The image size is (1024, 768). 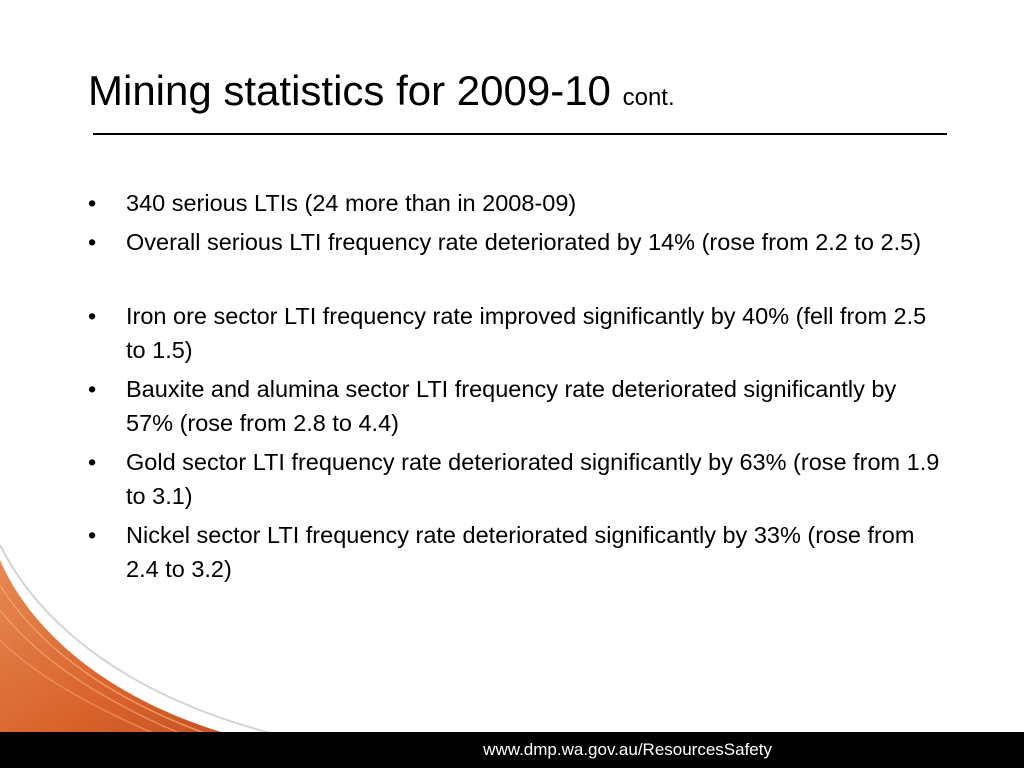 I want to click on footer-bar, so click(x=512, y=750).